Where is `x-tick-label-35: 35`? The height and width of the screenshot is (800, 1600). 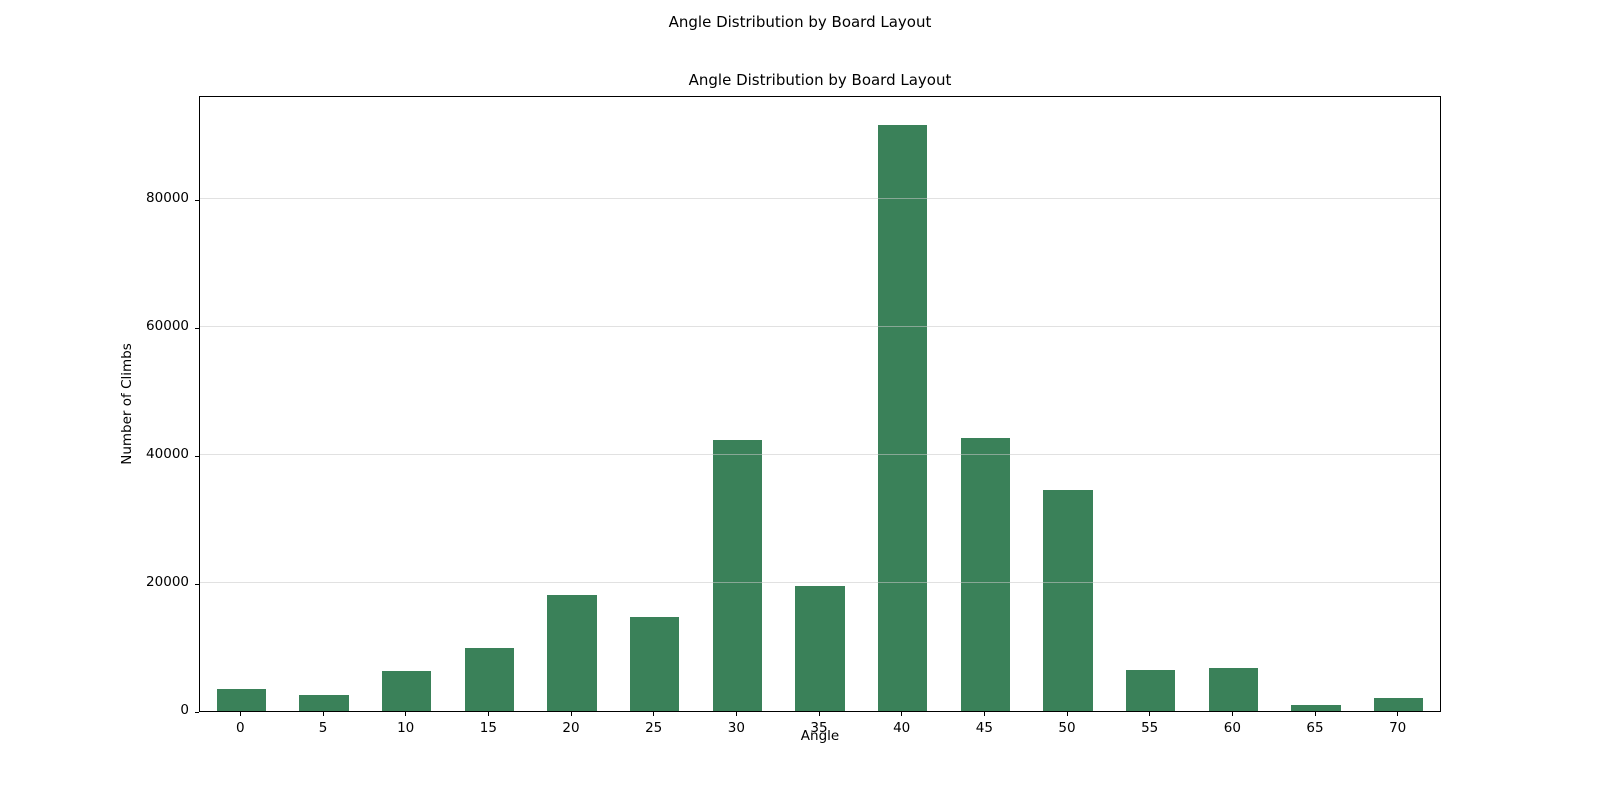
x-tick-label-35: 35 is located at coordinates (819, 728).